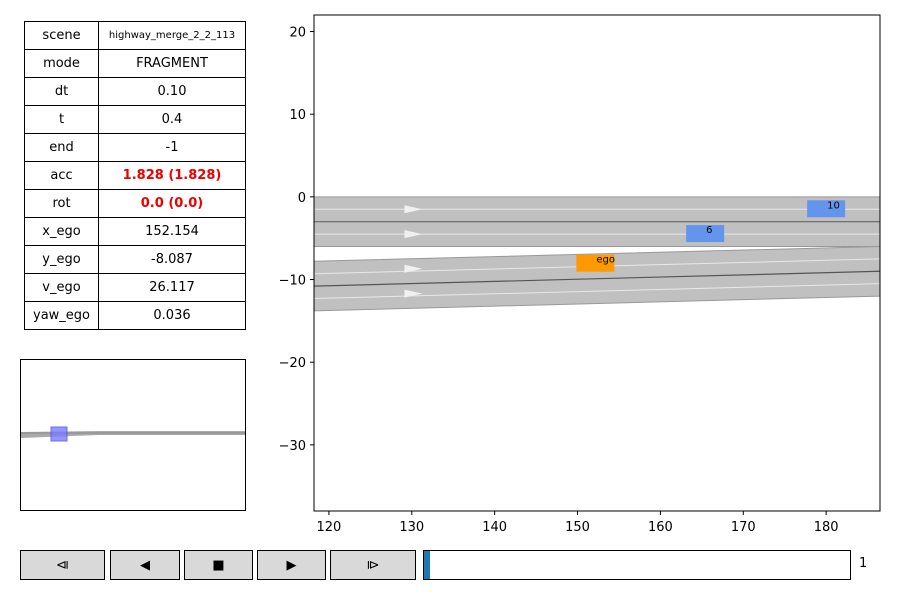  I want to click on vehicle-ego, so click(595, 263).